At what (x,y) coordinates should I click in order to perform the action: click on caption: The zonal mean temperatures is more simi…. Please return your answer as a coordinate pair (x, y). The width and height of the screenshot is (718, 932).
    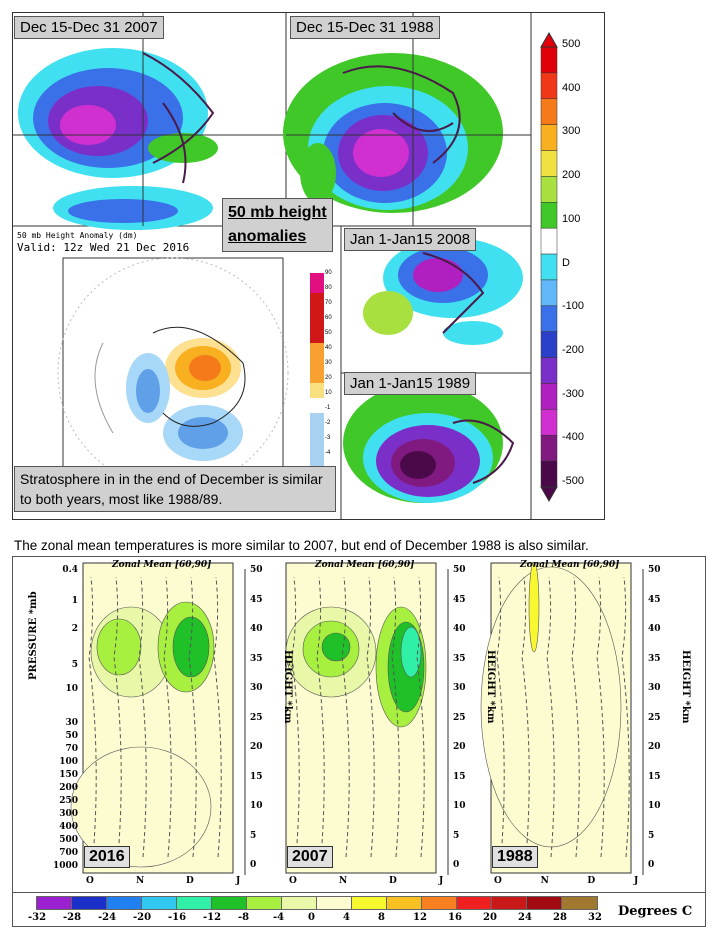
    Looking at the image, I should click on (301, 545).